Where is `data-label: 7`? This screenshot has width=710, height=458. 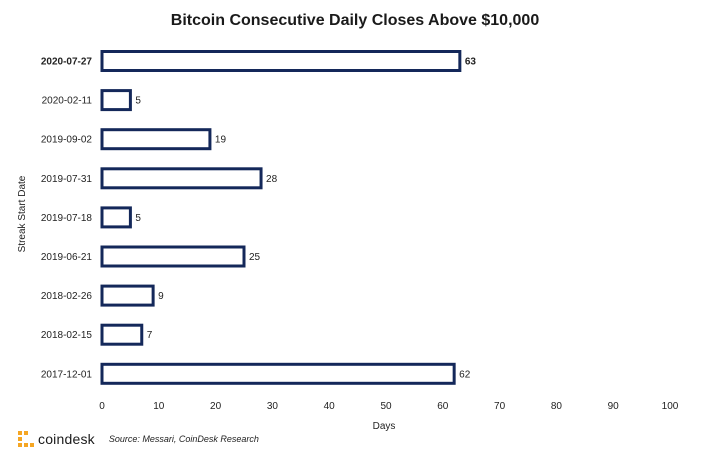
data-label: 7 is located at coordinates (150, 335).